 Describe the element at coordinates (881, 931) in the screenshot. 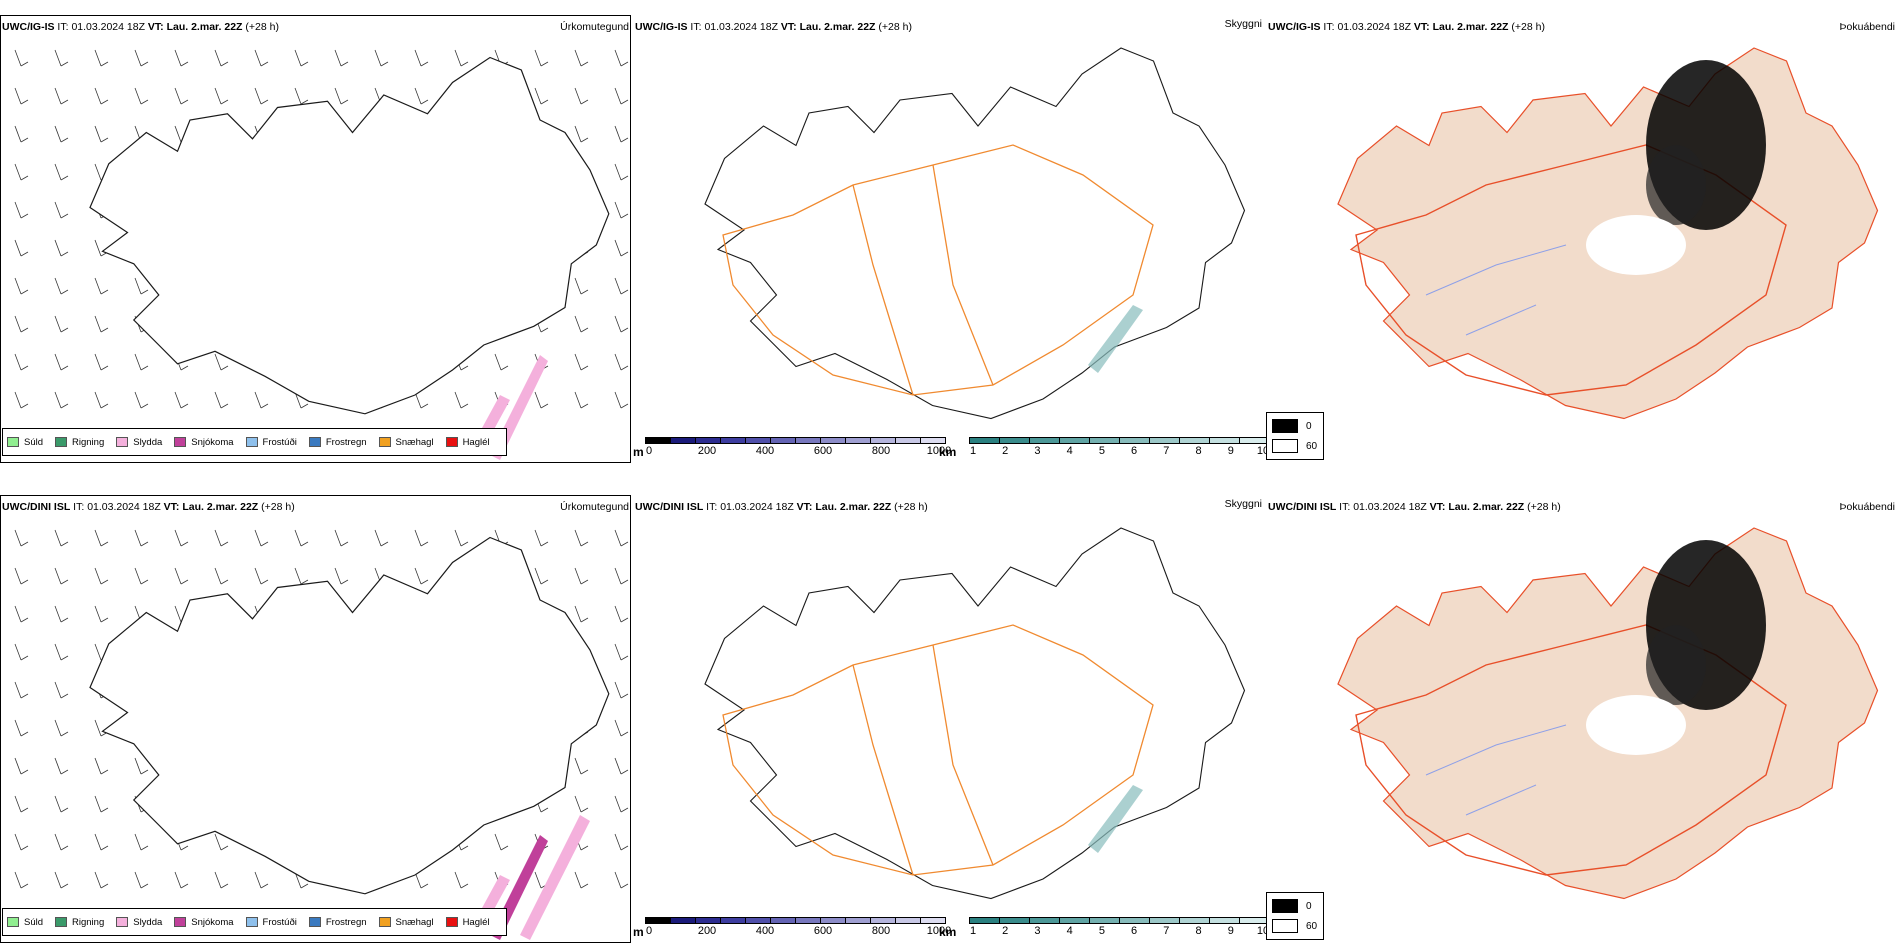

I see `colorbar-tick-label: 800` at that location.